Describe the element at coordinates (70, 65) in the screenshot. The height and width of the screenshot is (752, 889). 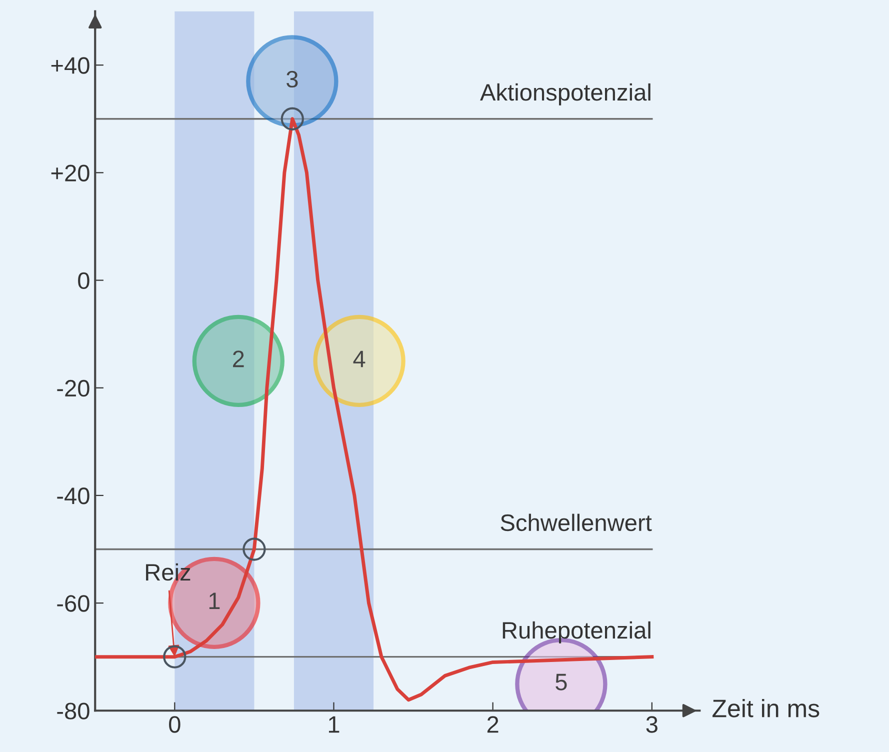
I see `y-tick-label: +40` at that location.